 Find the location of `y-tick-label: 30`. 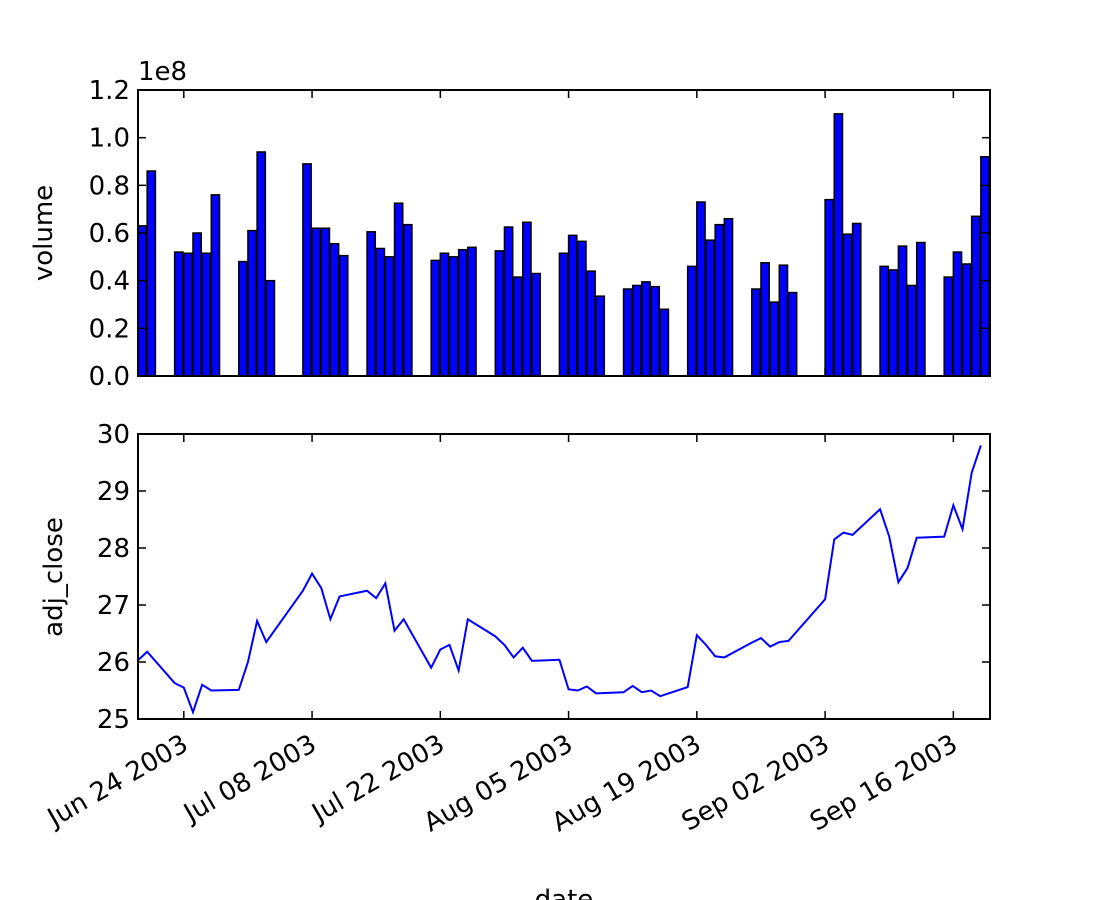

y-tick-label: 30 is located at coordinates (113, 435).